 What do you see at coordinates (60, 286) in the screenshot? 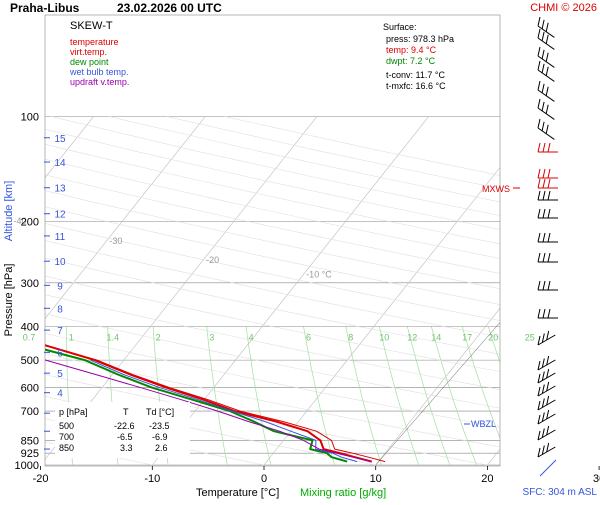
I see `altitude-tick-label: 9` at bounding box center [60, 286].